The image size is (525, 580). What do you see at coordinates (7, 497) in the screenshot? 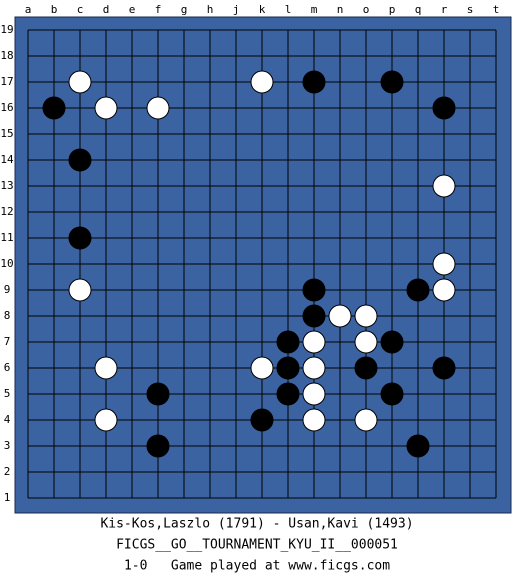
I see `row-label: 1` at bounding box center [7, 497].